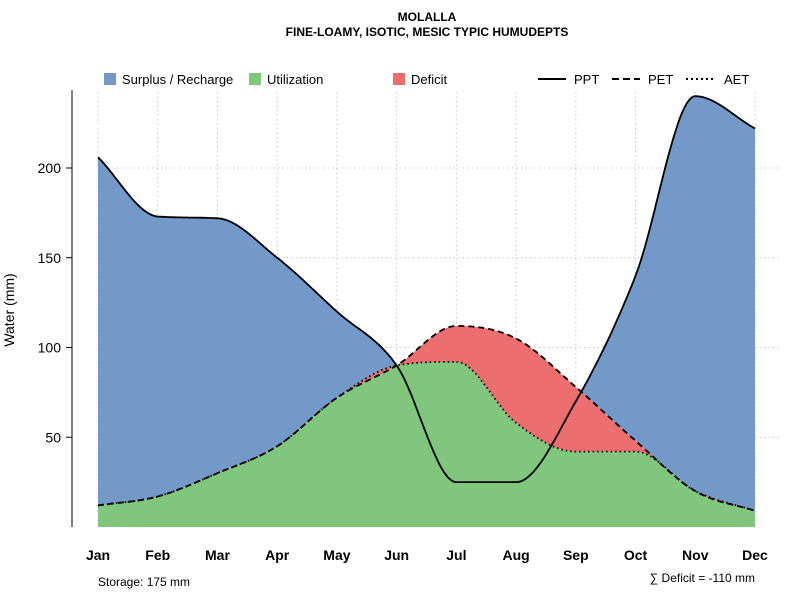 This screenshot has height=600, width=800. I want to click on y-axis-title: Water (mm), so click(9, 309).